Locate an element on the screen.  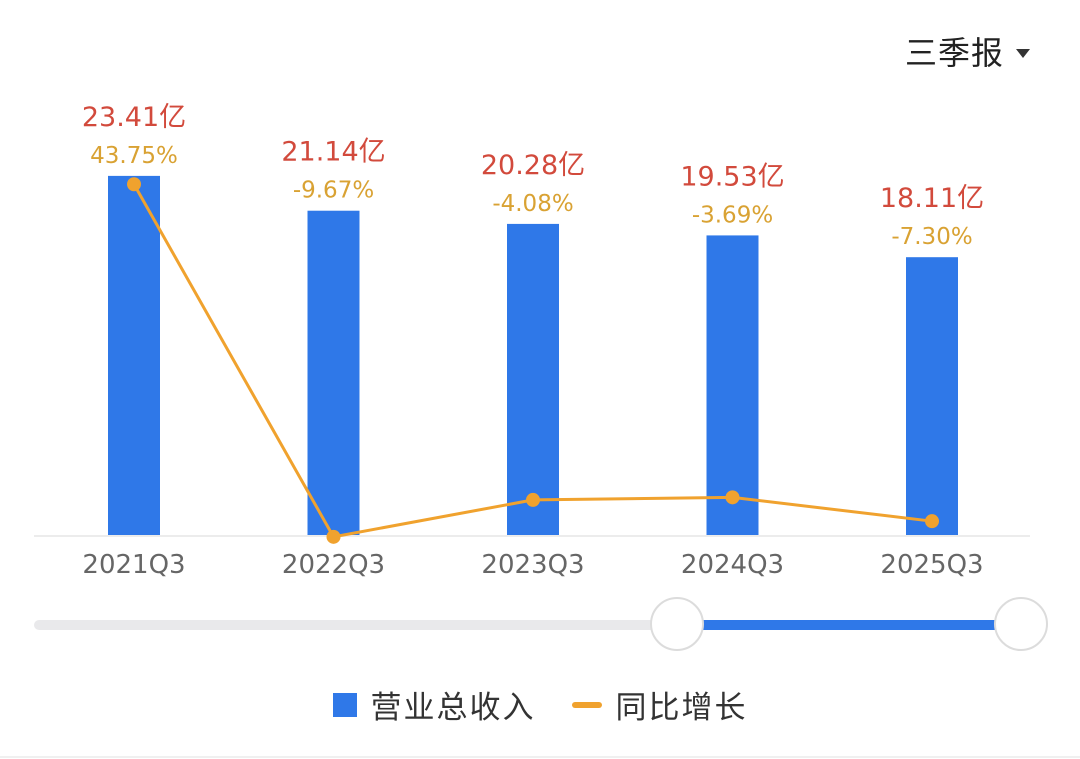
slider-handle-start is located at coordinates (677, 624).